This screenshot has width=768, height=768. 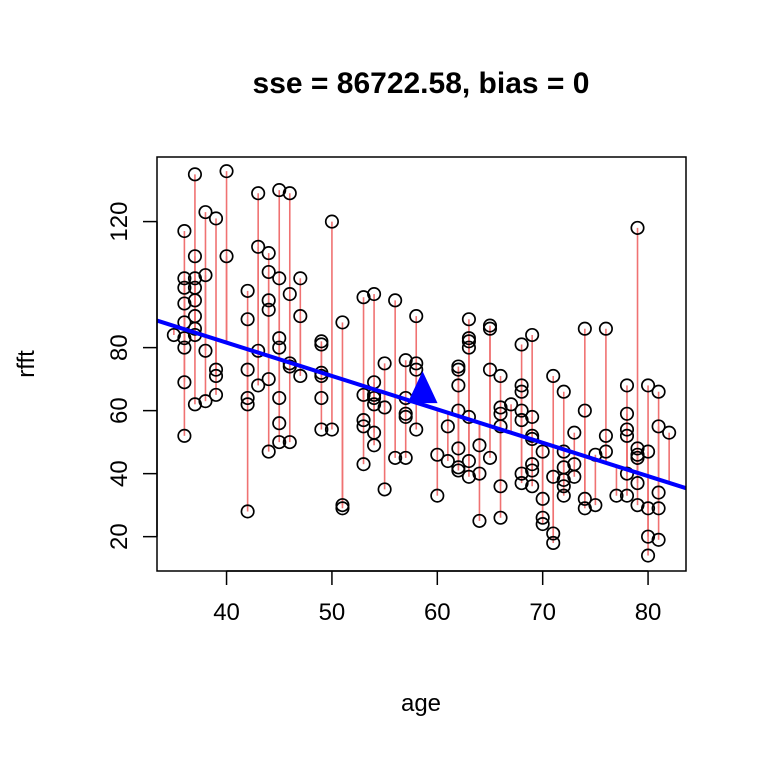 I want to click on y-axis: 20 40 60 80 120, so click(x=132, y=376).